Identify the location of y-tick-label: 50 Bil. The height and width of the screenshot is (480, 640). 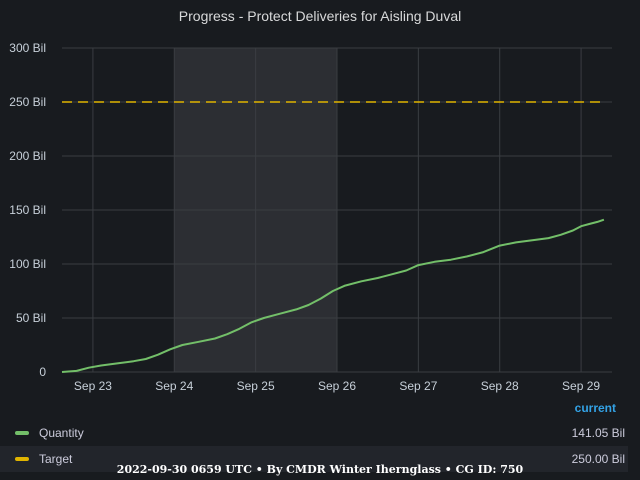
(31, 318).